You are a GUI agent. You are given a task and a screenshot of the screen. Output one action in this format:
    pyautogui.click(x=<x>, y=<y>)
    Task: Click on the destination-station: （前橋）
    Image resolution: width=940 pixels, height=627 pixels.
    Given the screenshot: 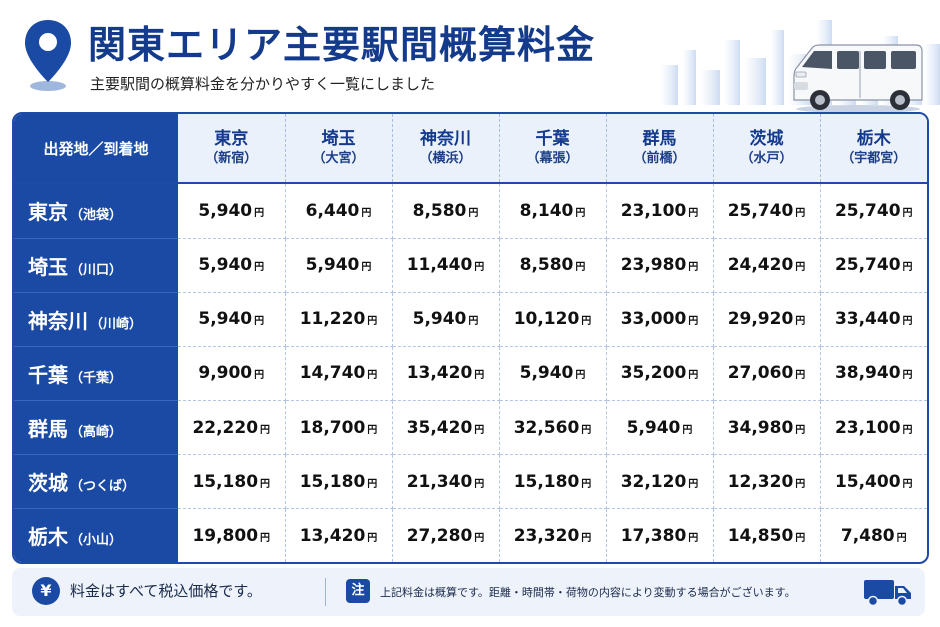 What is the action you would take?
    pyautogui.click(x=659, y=158)
    